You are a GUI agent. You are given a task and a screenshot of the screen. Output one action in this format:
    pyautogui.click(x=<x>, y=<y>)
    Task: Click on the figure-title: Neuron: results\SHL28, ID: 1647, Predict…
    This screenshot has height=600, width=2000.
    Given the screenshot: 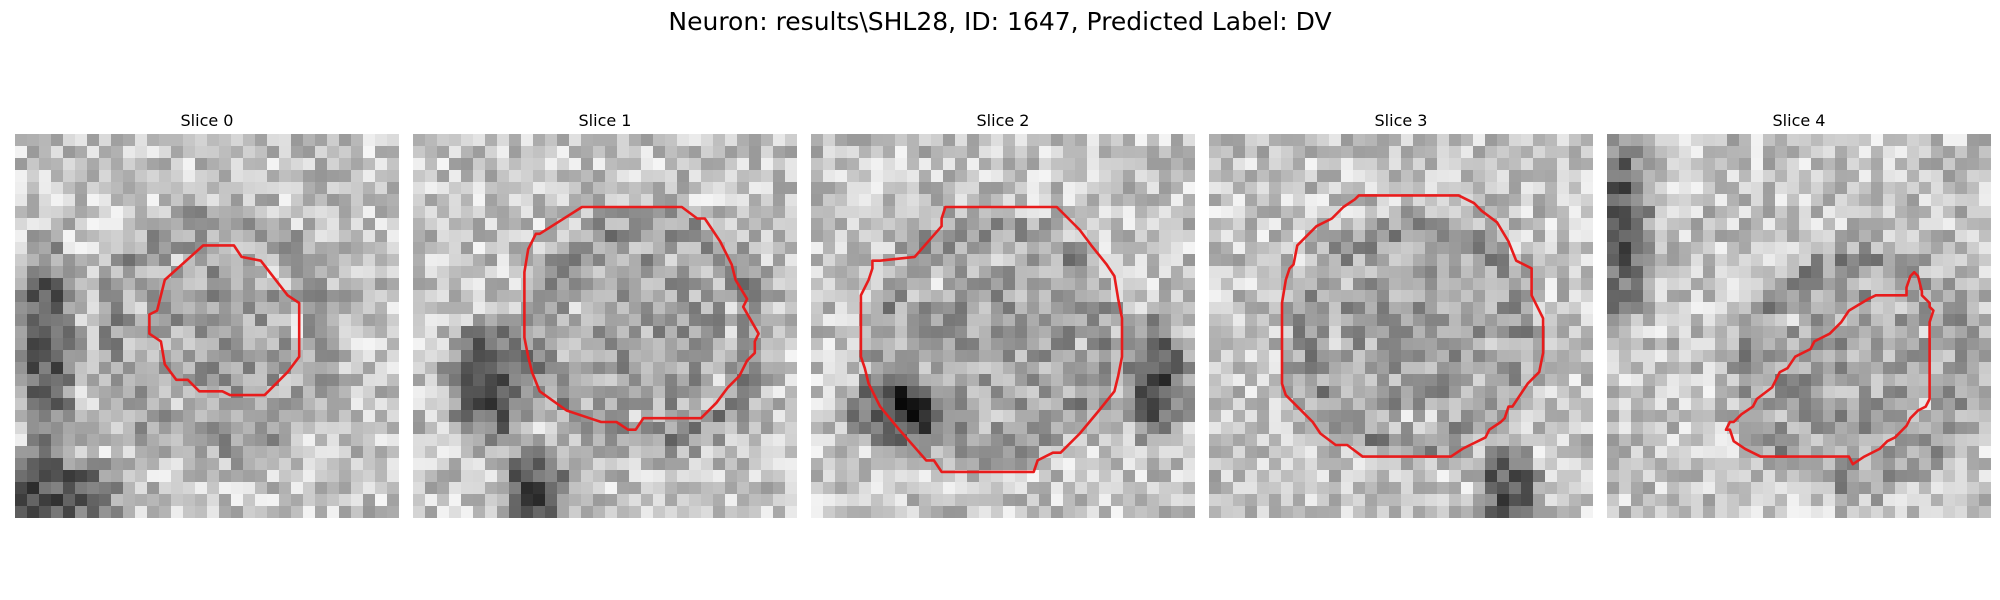 What is the action you would take?
    pyautogui.click(x=1000, y=21)
    